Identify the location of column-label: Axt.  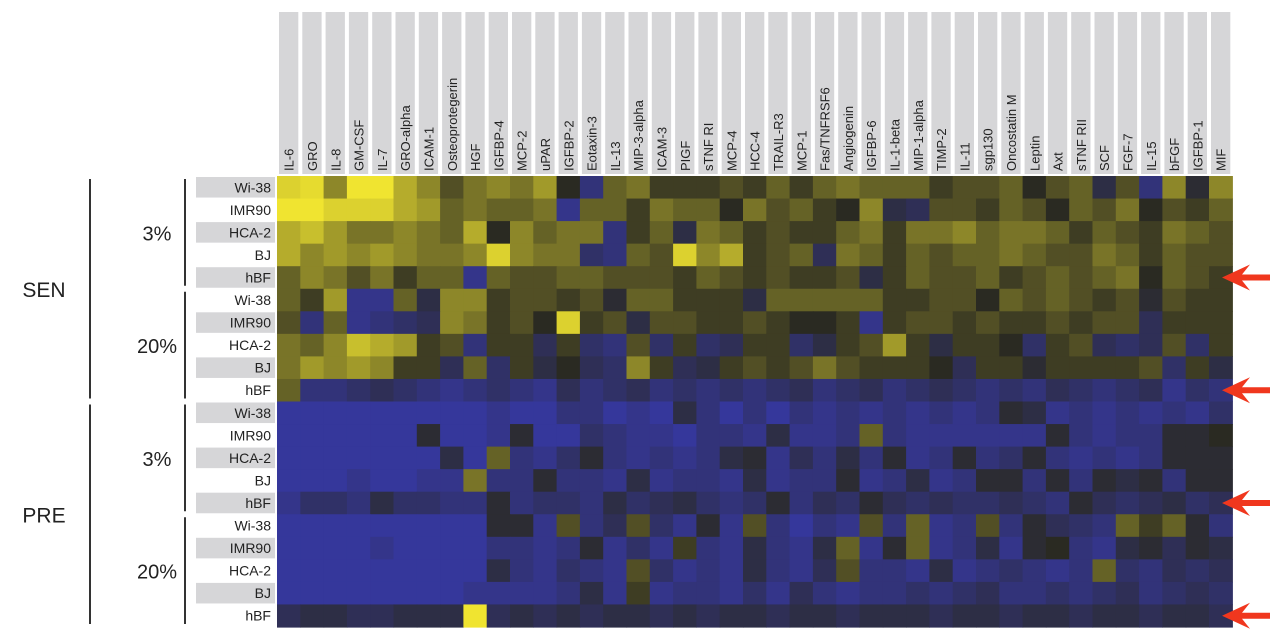
(1058, 161).